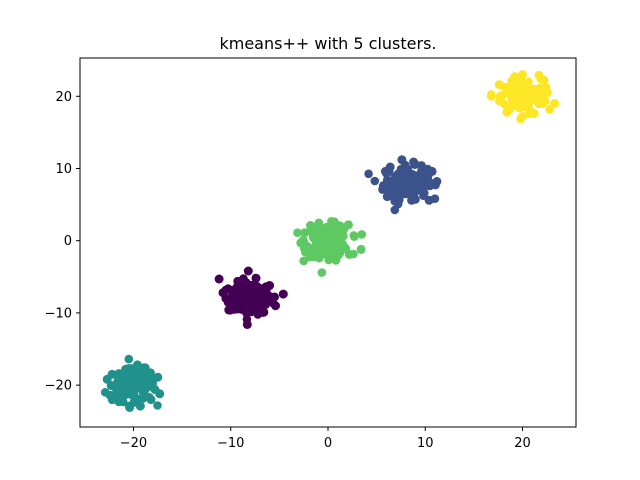 The width and height of the screenshot is (640, 480). What do you see at coordinates (58, 386) in the screenshot?
I see `y-tick-label: −20` at bounding box center [58, 386].